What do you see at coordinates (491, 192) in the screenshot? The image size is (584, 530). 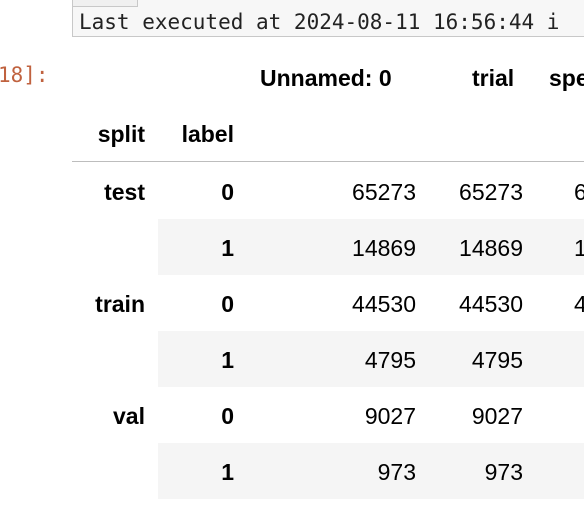 I see `trial-cell: 65273` at bounding box center [491, 192].